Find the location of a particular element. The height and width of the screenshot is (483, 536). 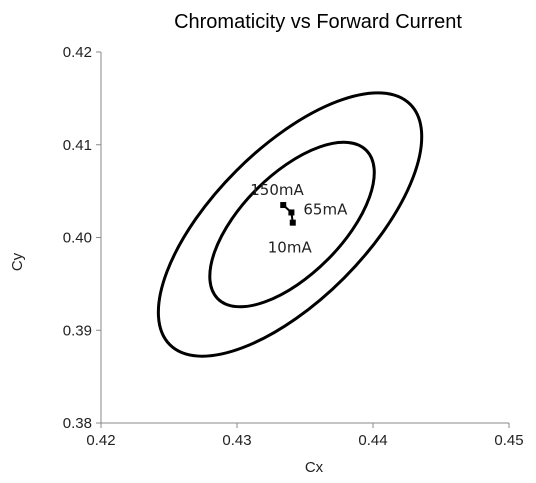

data-label: 150mA is located at coordinates (277, 190).